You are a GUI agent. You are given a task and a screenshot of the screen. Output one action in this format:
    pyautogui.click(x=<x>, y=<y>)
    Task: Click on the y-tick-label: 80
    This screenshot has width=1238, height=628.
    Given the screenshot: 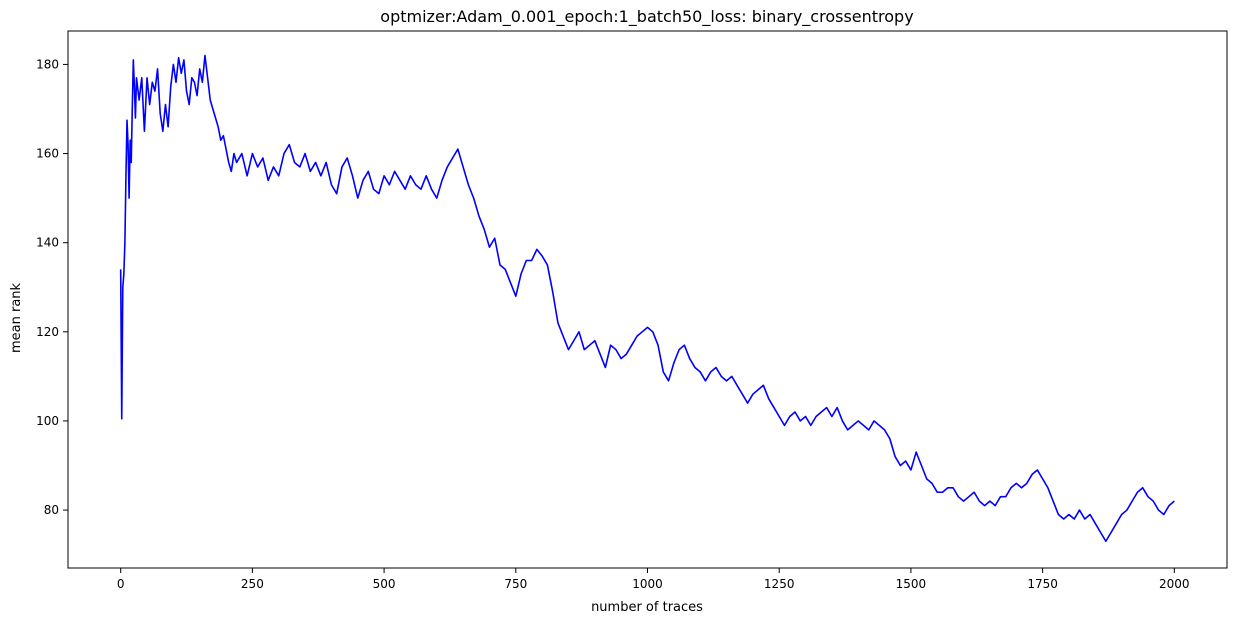 What is the action you would take?
    pyautogui.click(x=51, y=510)
    